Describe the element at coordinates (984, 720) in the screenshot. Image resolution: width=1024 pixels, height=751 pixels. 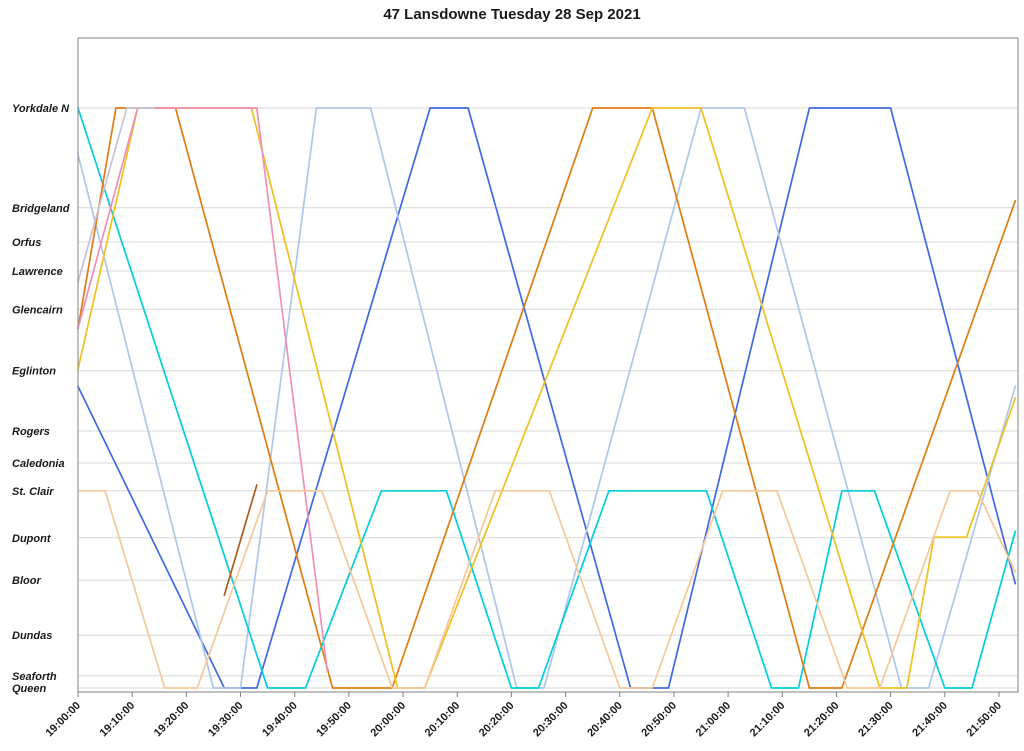
I see `x-tick-label: 21:50:00` at that location.